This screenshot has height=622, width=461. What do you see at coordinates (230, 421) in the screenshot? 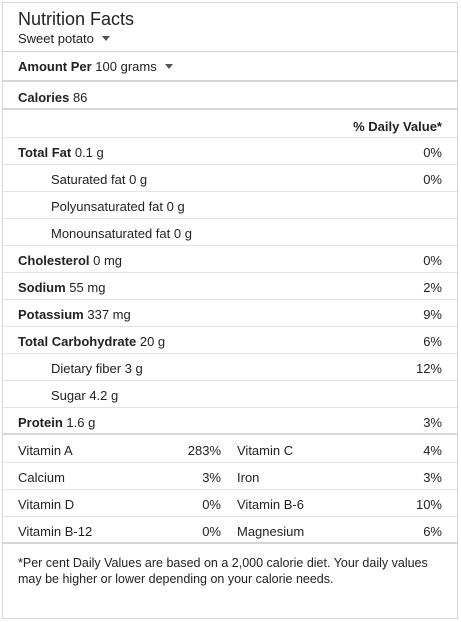
I see `nutrient-row: Protein 1.6 g 3%` at bounding box center [230, 421].